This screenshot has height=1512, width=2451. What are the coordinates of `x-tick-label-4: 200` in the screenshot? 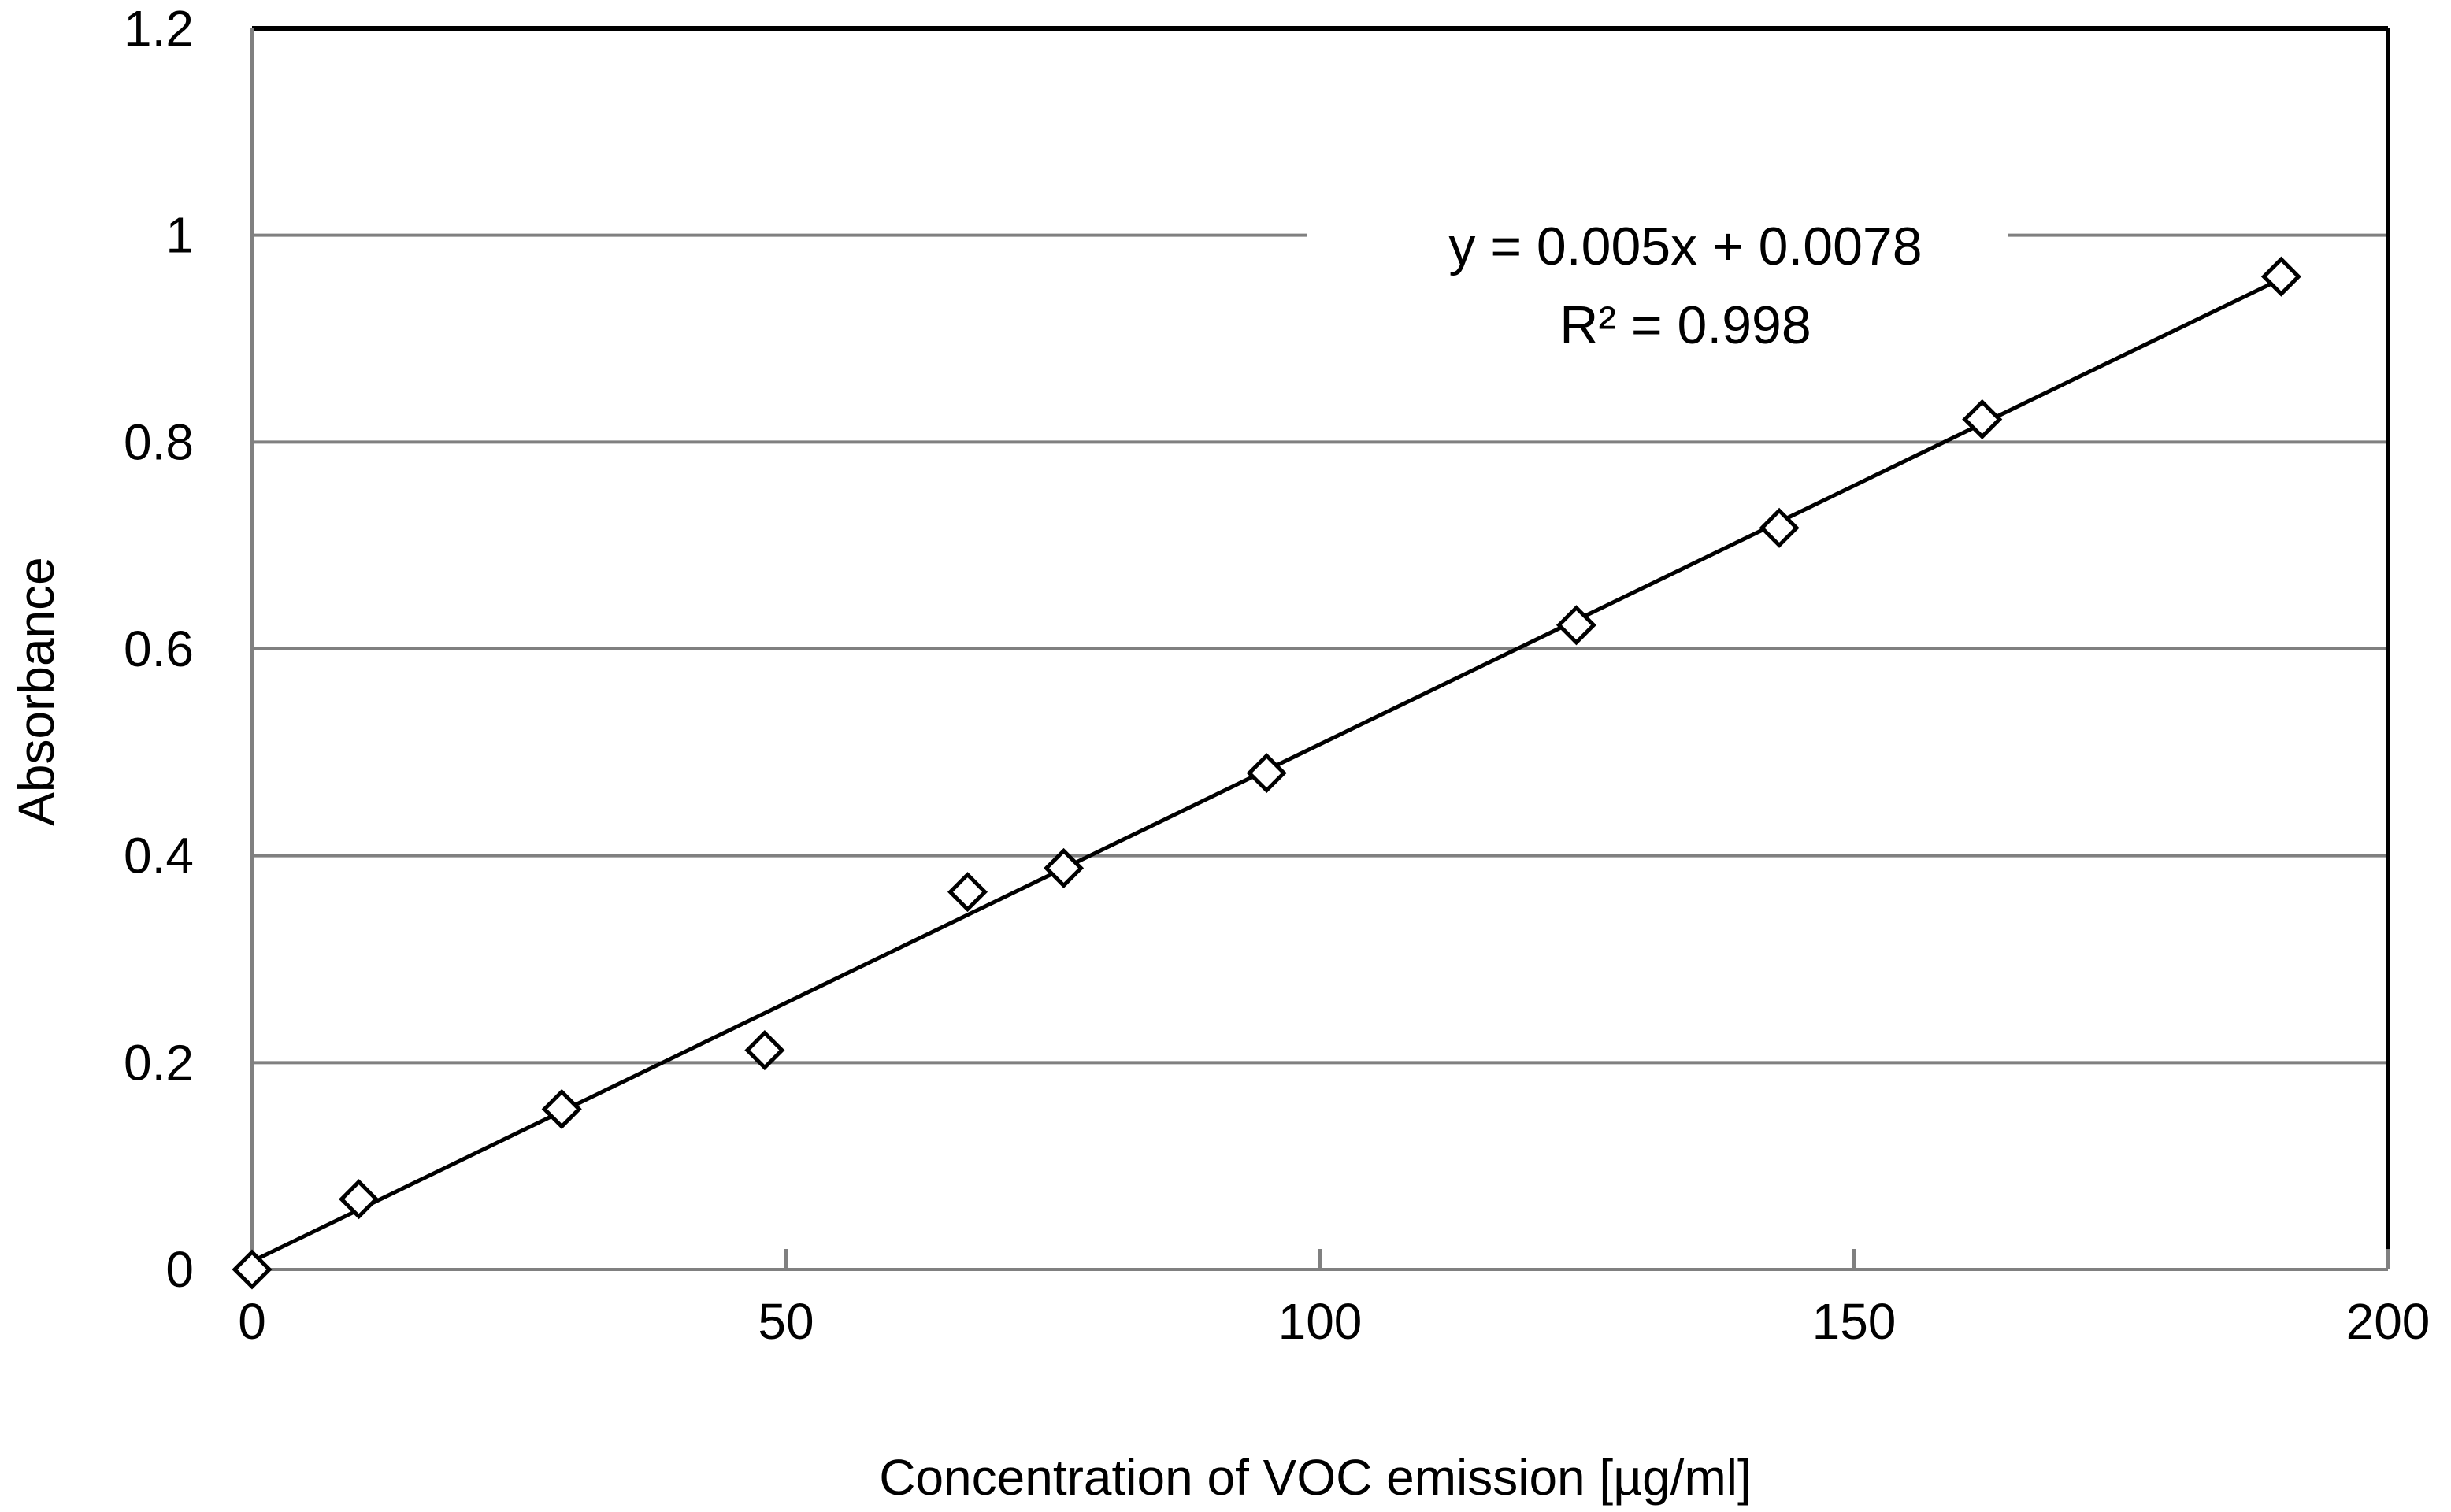 It's located at (2389, 1321).